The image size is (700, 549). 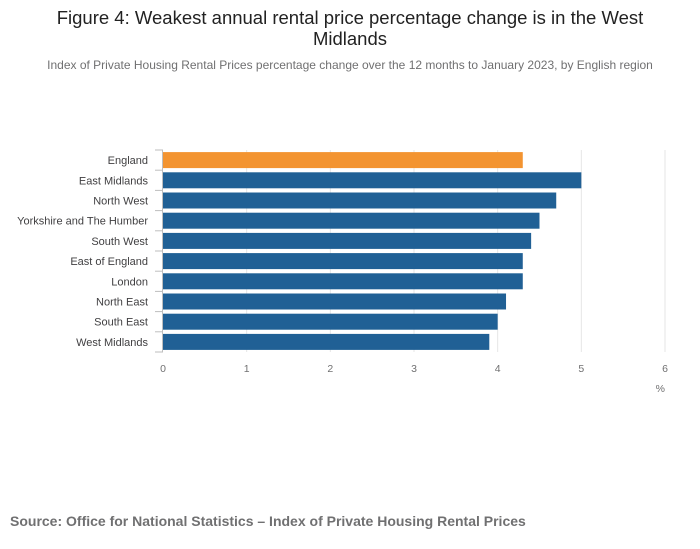 I want to click on x-axis-label: %, so click(x=660, y=389).